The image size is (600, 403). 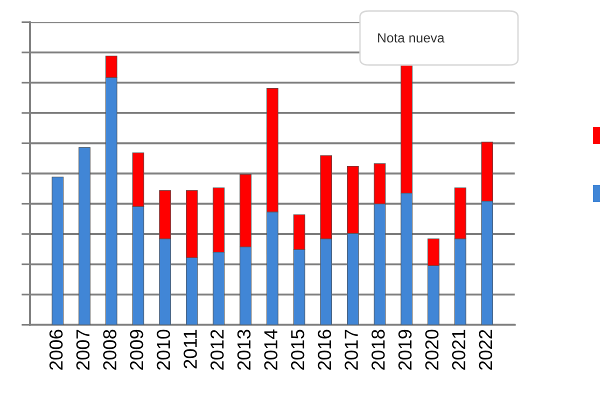 What do you see at coordinates (217, 350) in the screenshot?
I see `x-tick-label: 2012` at bounding box center [217, 350].